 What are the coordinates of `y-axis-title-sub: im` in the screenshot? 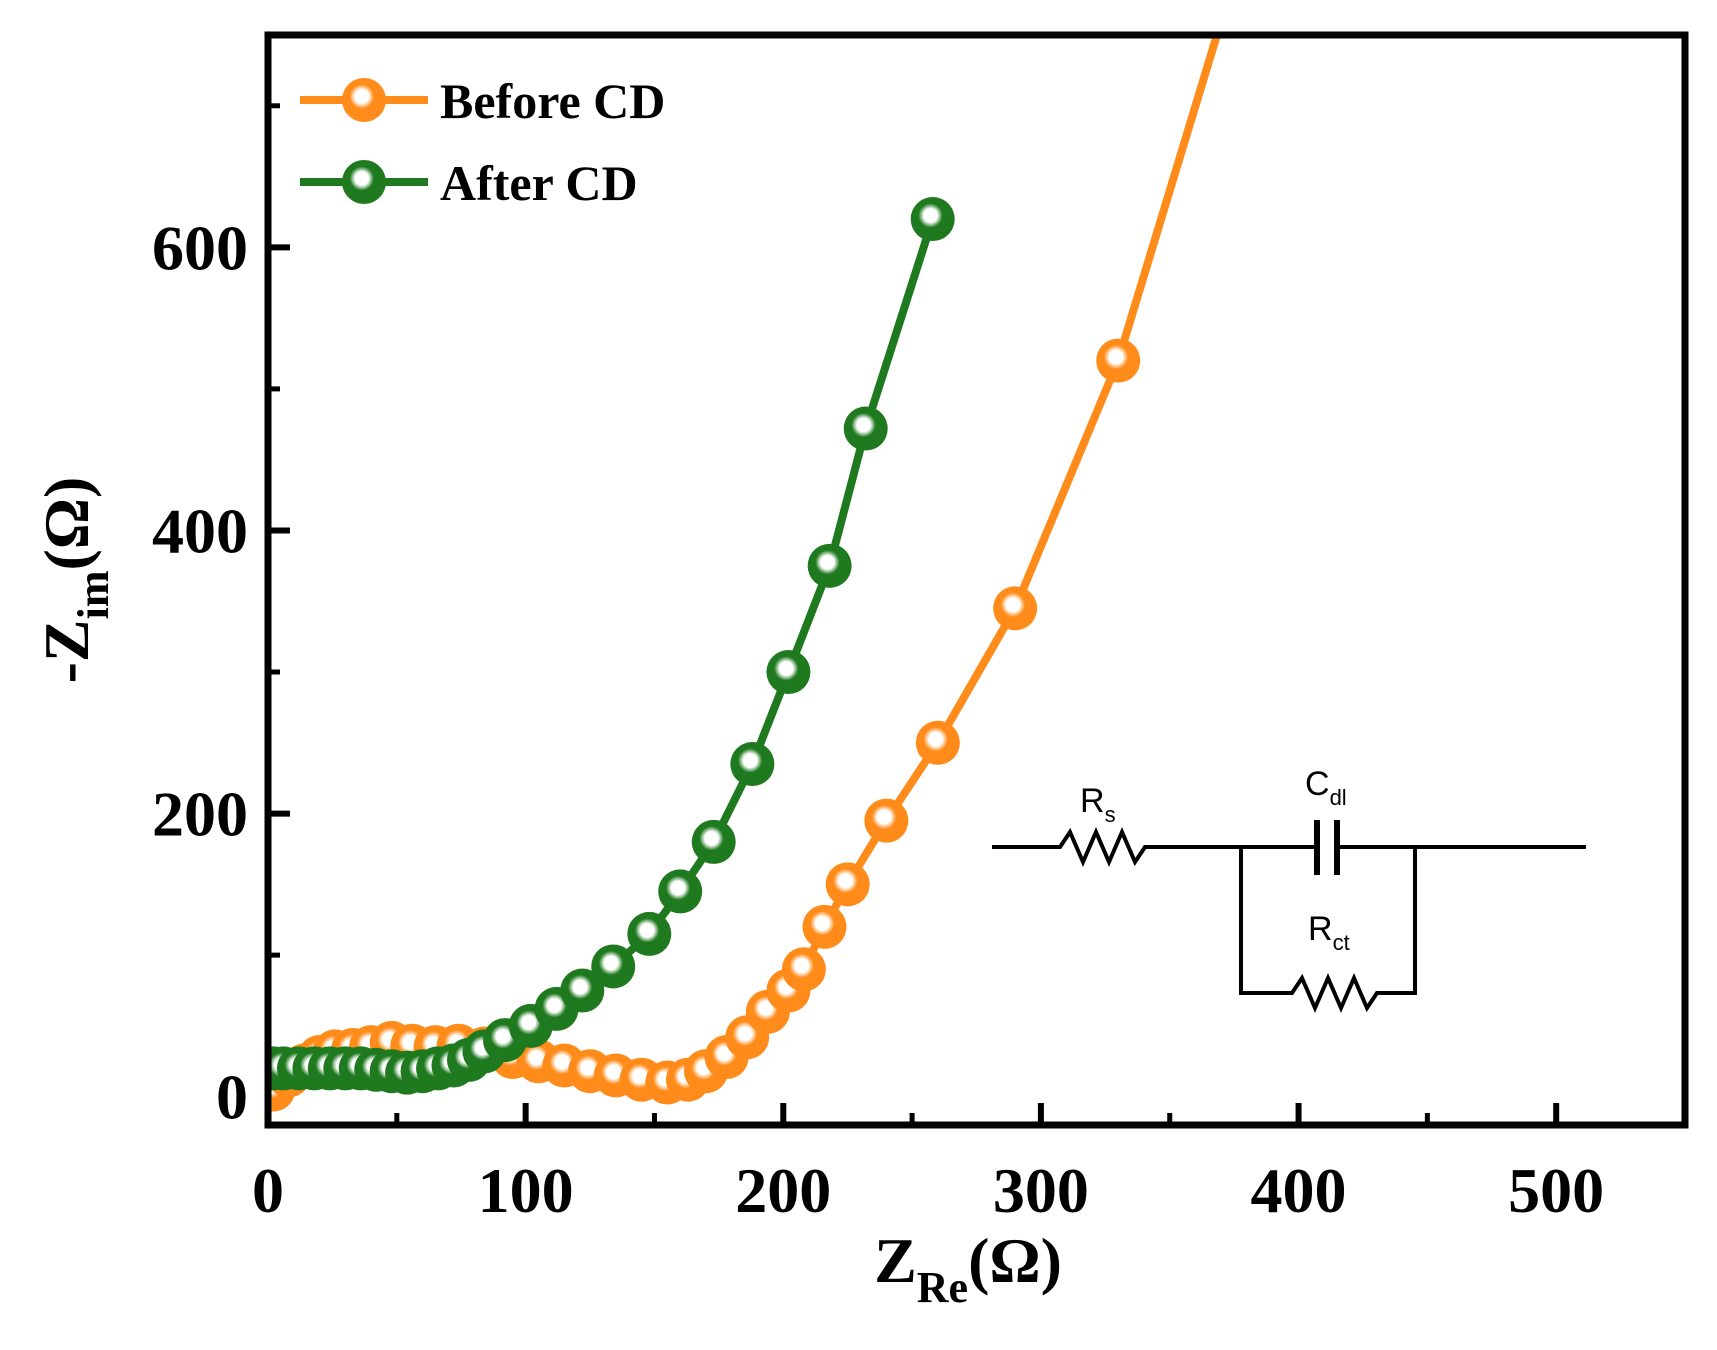 It's located at (93, 594).